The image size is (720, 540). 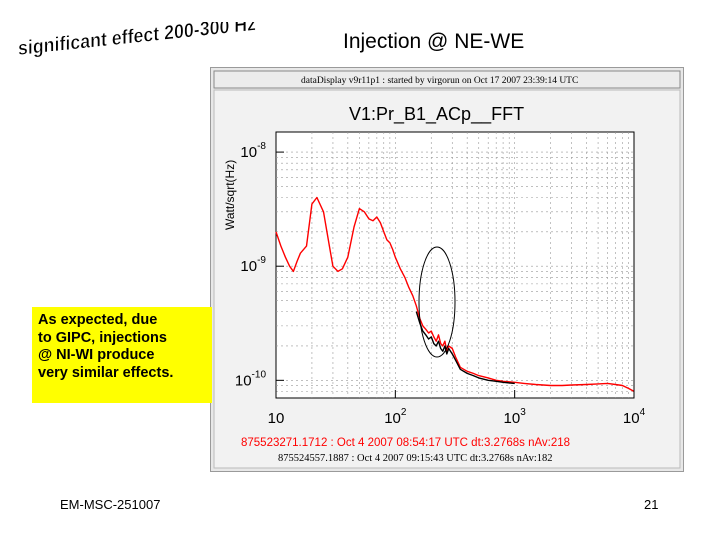 What do you see at coordinates (230, 195) in the screenshot?
I see `y-axis-label: Watt/sqrt(Hz)` at bounding box center [230, 195].